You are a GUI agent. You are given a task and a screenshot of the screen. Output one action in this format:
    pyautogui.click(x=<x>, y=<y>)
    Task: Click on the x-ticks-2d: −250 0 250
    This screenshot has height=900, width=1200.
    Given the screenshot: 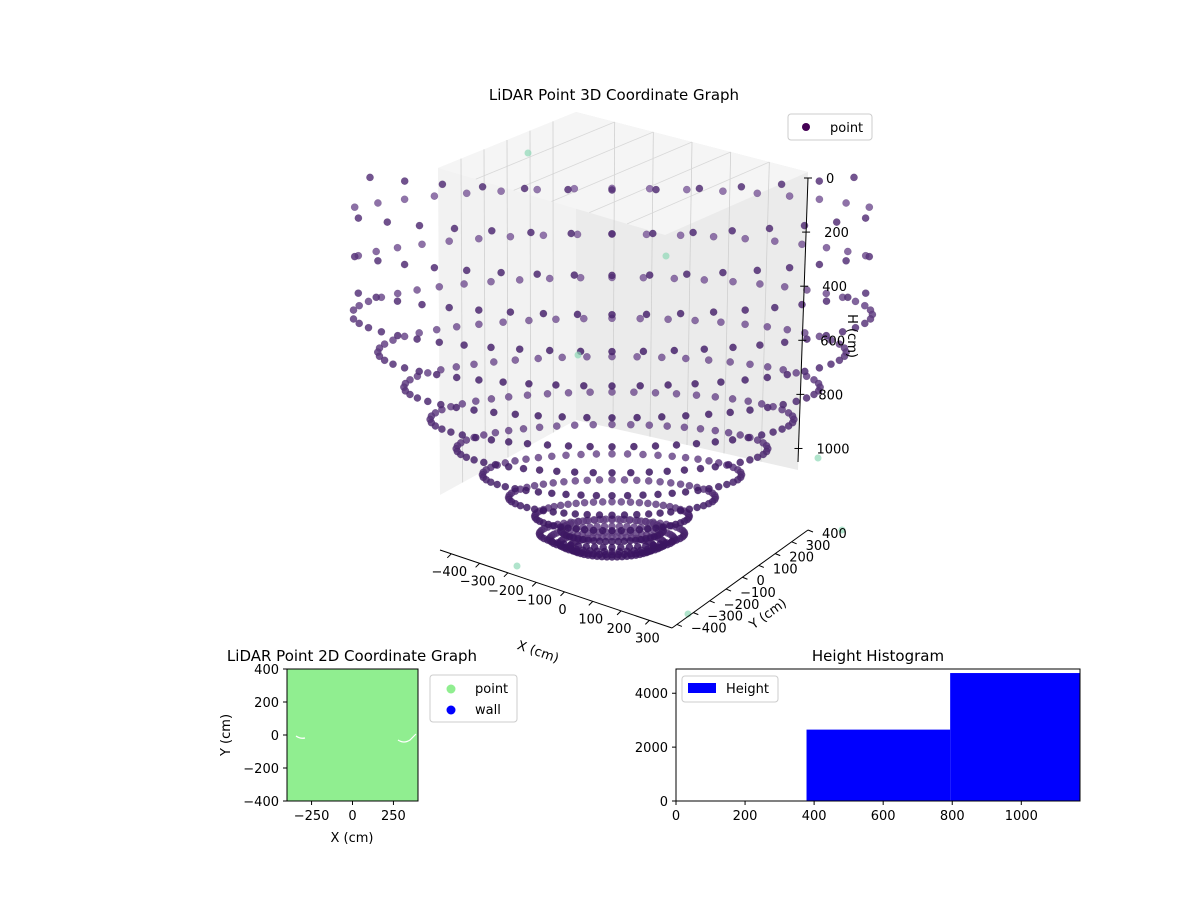 What is the action you would take?
    pyautogui.click(x=350, y=812)
    